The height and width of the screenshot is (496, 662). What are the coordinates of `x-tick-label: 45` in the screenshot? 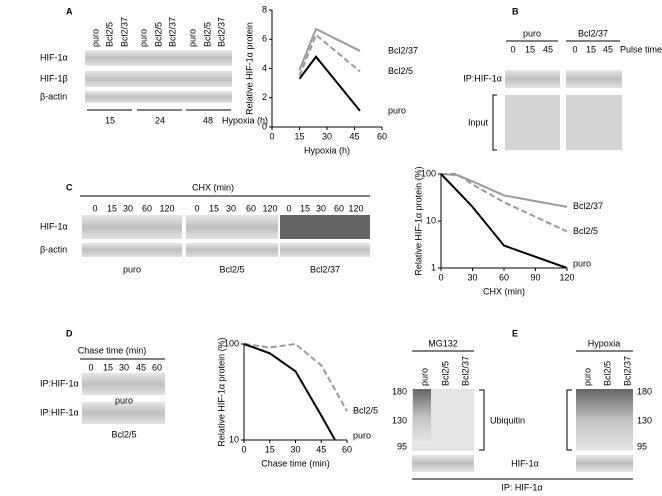 It's located at (321, 449).